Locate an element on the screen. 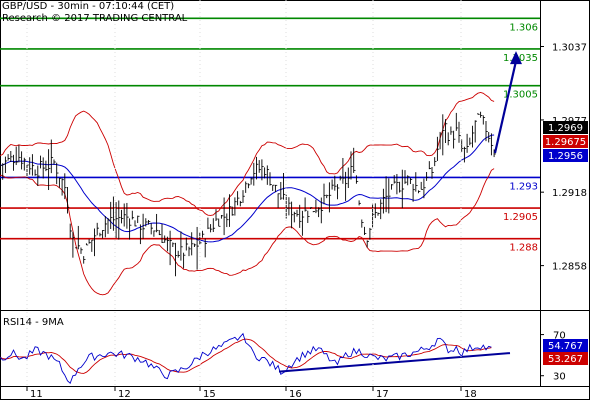 The width and height of the screenshot is (590, 400). level-label-resistance: 1.3005 is located at coordinates (520, 95).